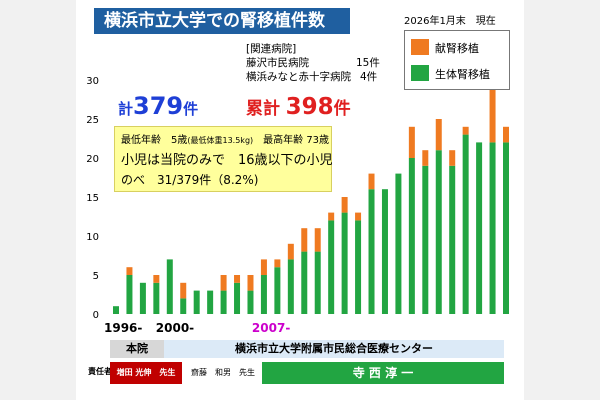  I want to click on related-hospitals: [関連病院] 藤沢市民病院 15件 横浜みなと赤十字病院 4件, so click(313, 63).